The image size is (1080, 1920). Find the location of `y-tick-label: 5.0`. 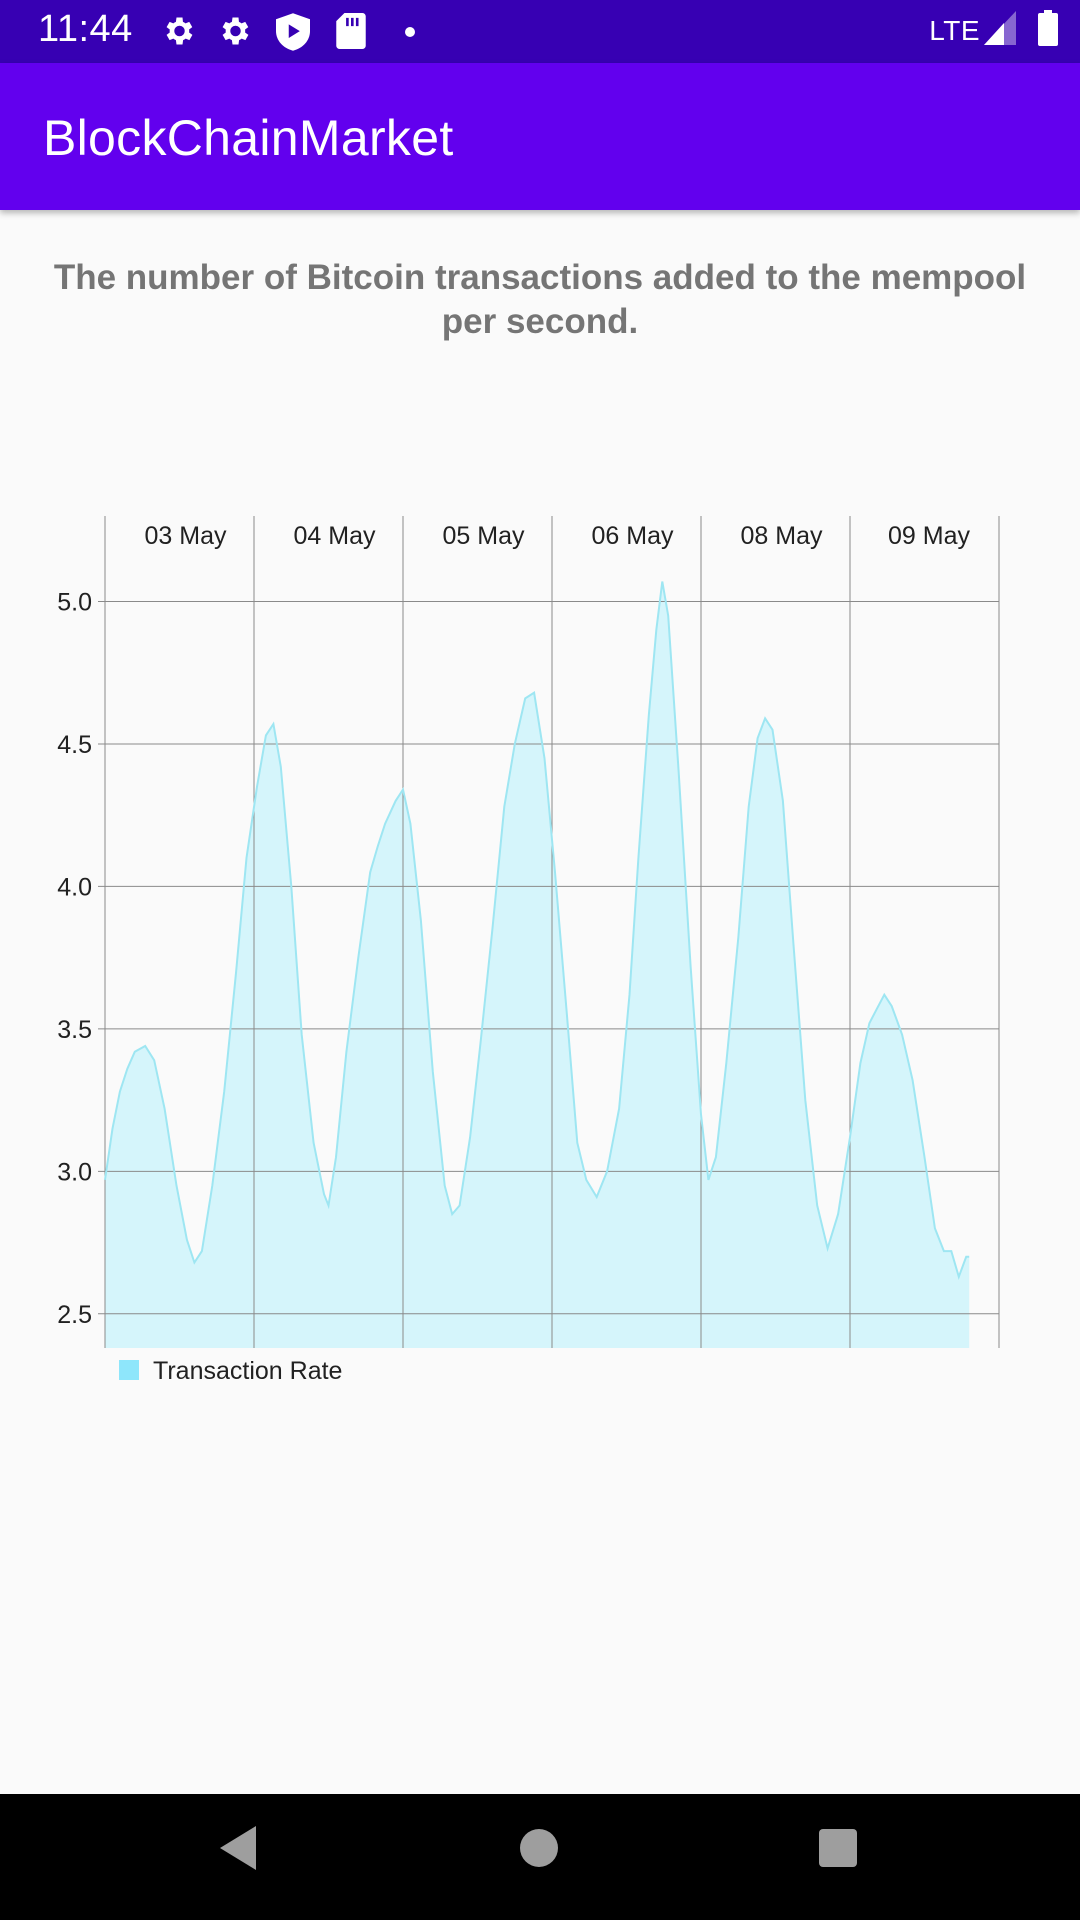

y-tick-label: 5.0 is located at coordinates (74, 602).